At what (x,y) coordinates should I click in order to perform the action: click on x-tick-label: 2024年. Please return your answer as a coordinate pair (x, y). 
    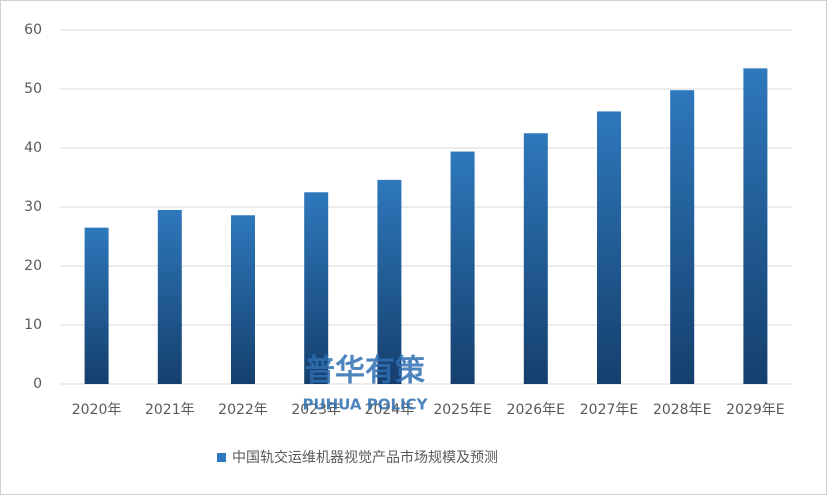
    Looking at the image, I should click on (390, 410).